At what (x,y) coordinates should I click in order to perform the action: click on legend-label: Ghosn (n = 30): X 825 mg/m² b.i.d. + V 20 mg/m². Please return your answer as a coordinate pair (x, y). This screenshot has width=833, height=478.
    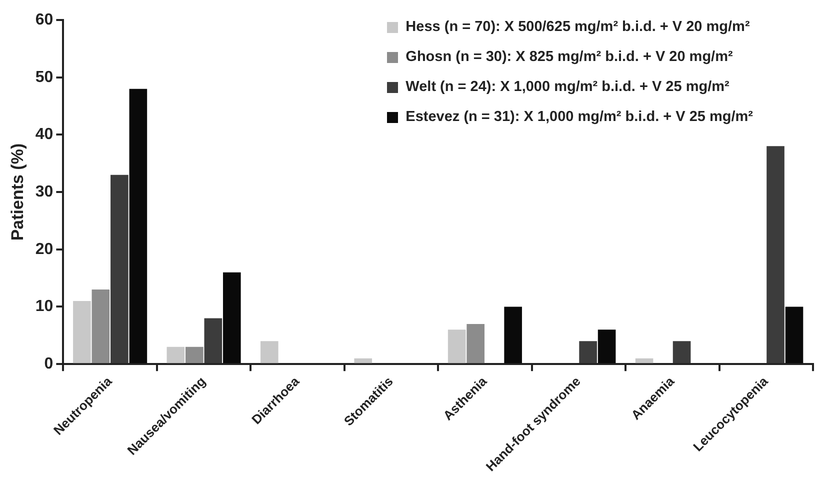
    Looking at the image, I should click on (569, 57).